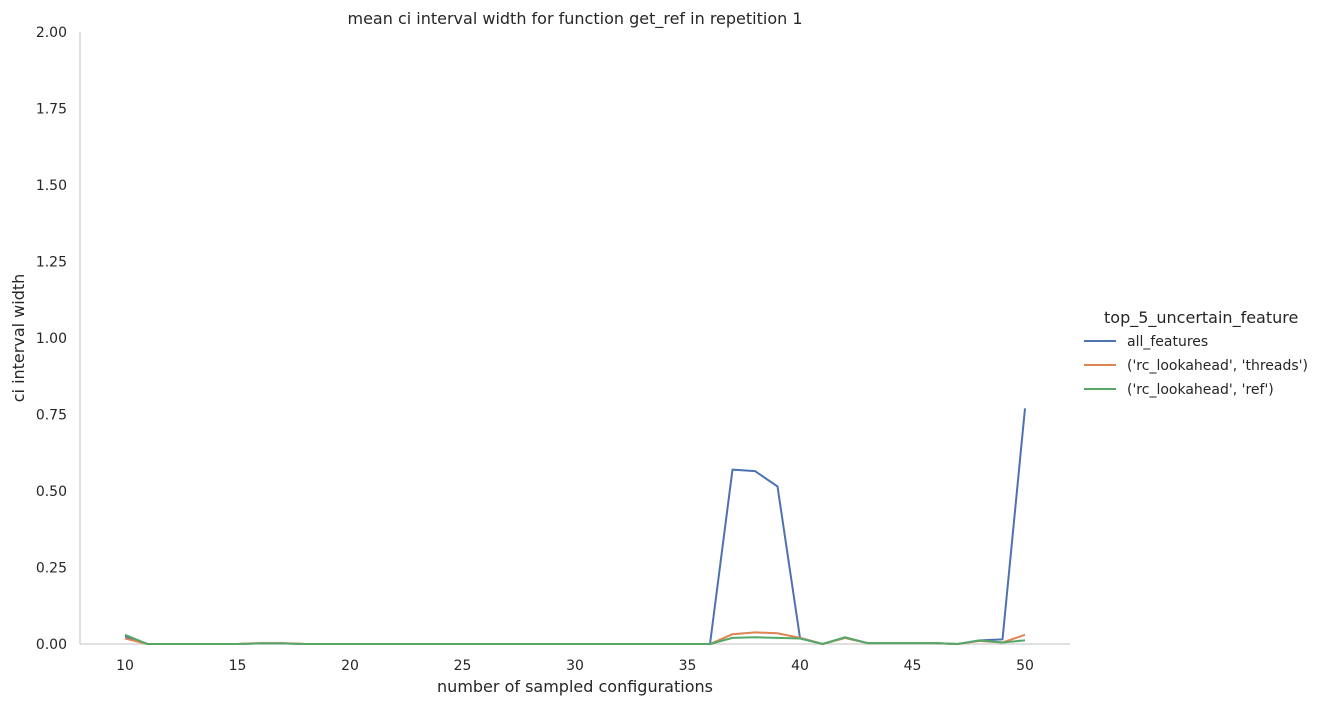 This screenshot has width=1338, height=706. What do you see at coordinates (1200, 390) in the screenshot?
I see `legend-label: ('rc_lookahead', 'ref')` at bounding box center [1200, 390].